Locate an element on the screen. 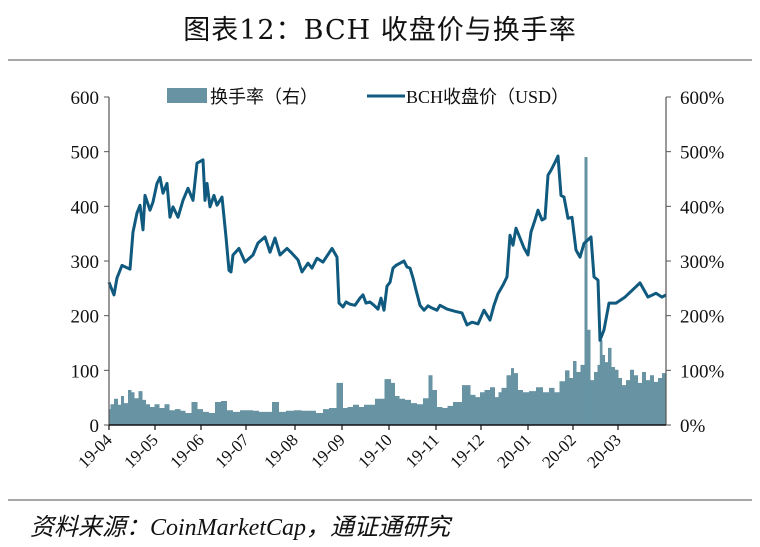 The height and width of the screenshot is (547, 760). bottom-divider is located at coordinates (380, 500).